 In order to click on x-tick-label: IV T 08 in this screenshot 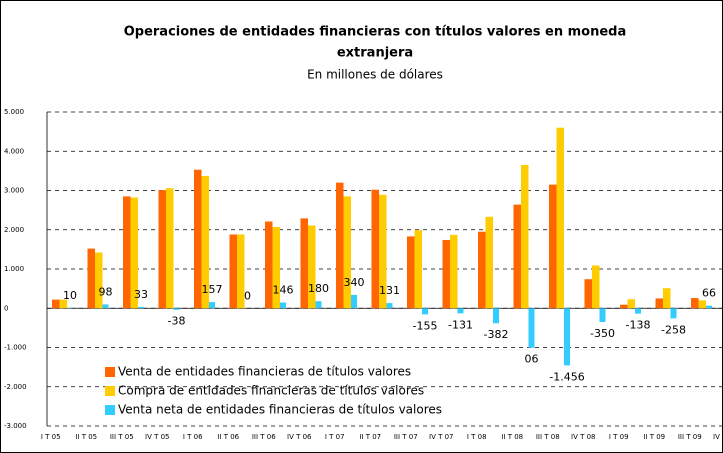, I will do `click(583, 437)`.